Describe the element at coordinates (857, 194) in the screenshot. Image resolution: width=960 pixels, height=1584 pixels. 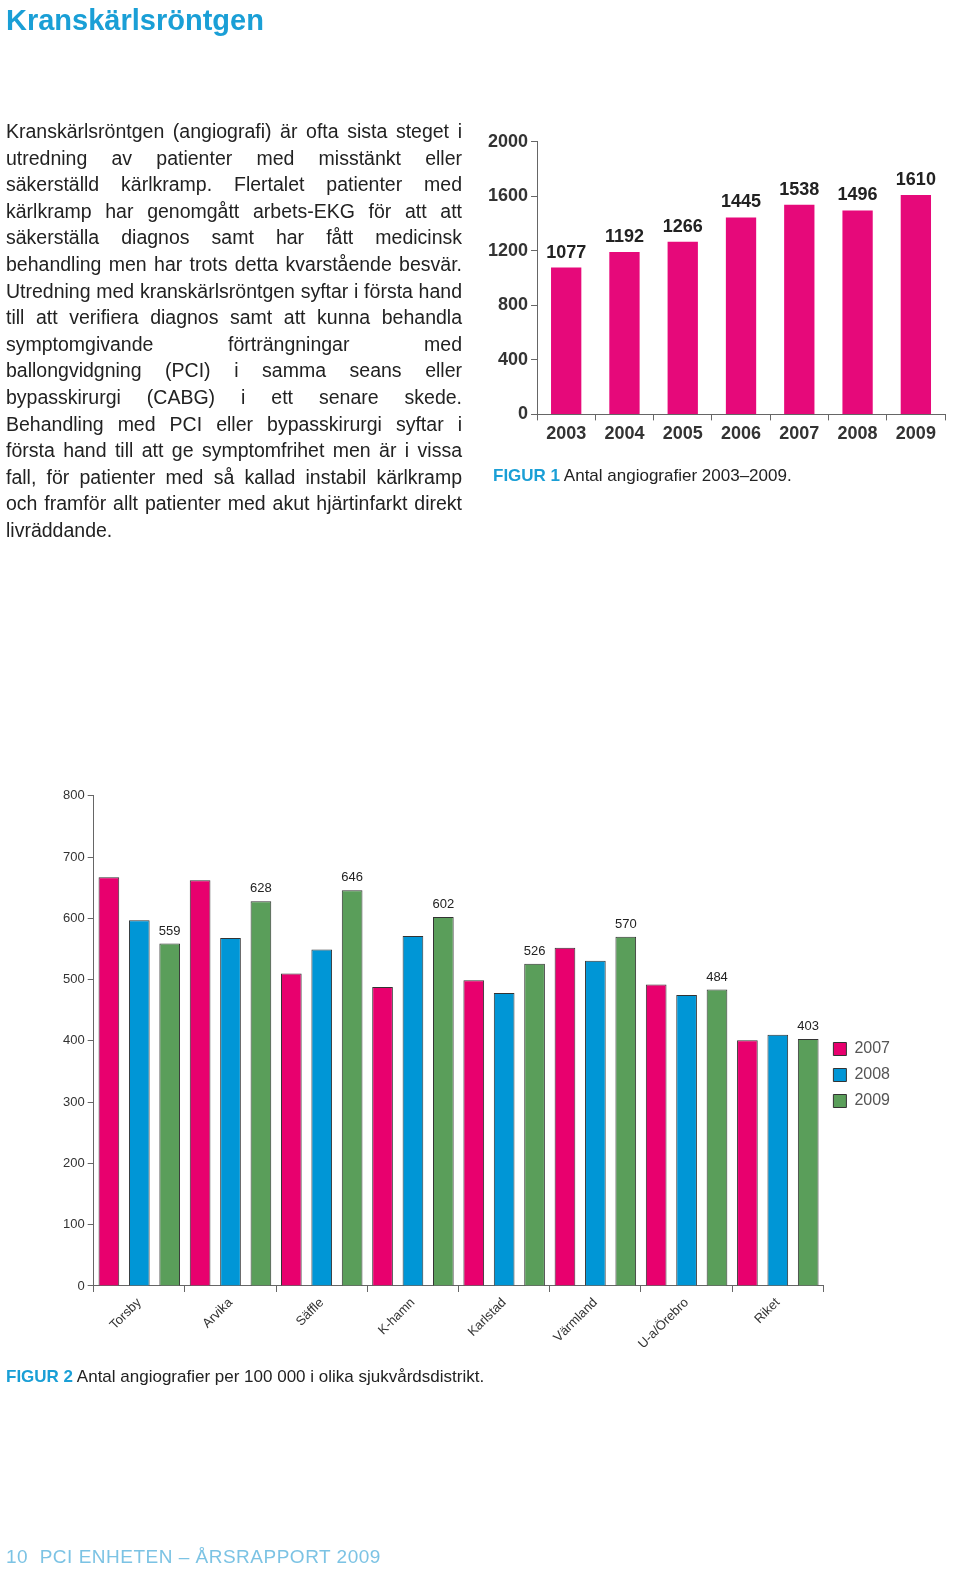
I see `data-label: 1496` at that location.